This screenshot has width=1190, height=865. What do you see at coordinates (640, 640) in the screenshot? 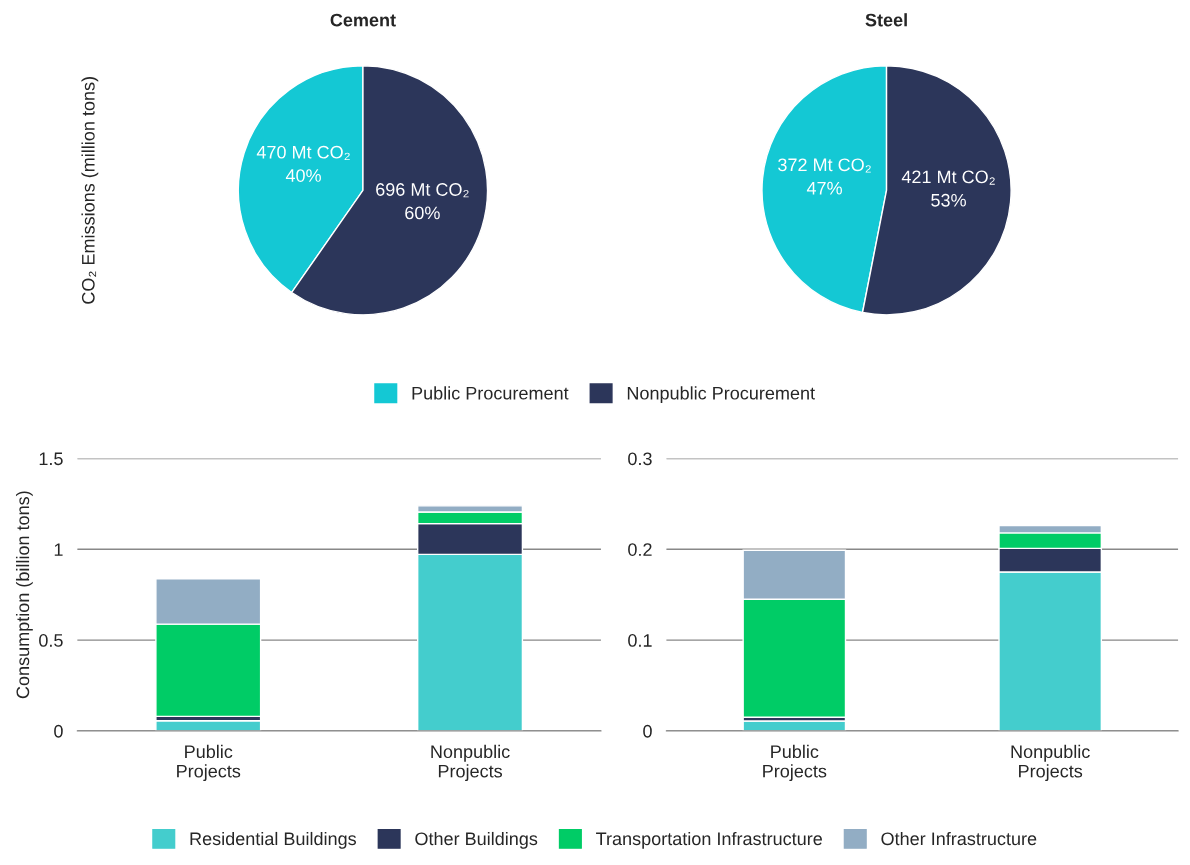
I see `y-tick-label: 0.1` at bounding box center [640, 640].